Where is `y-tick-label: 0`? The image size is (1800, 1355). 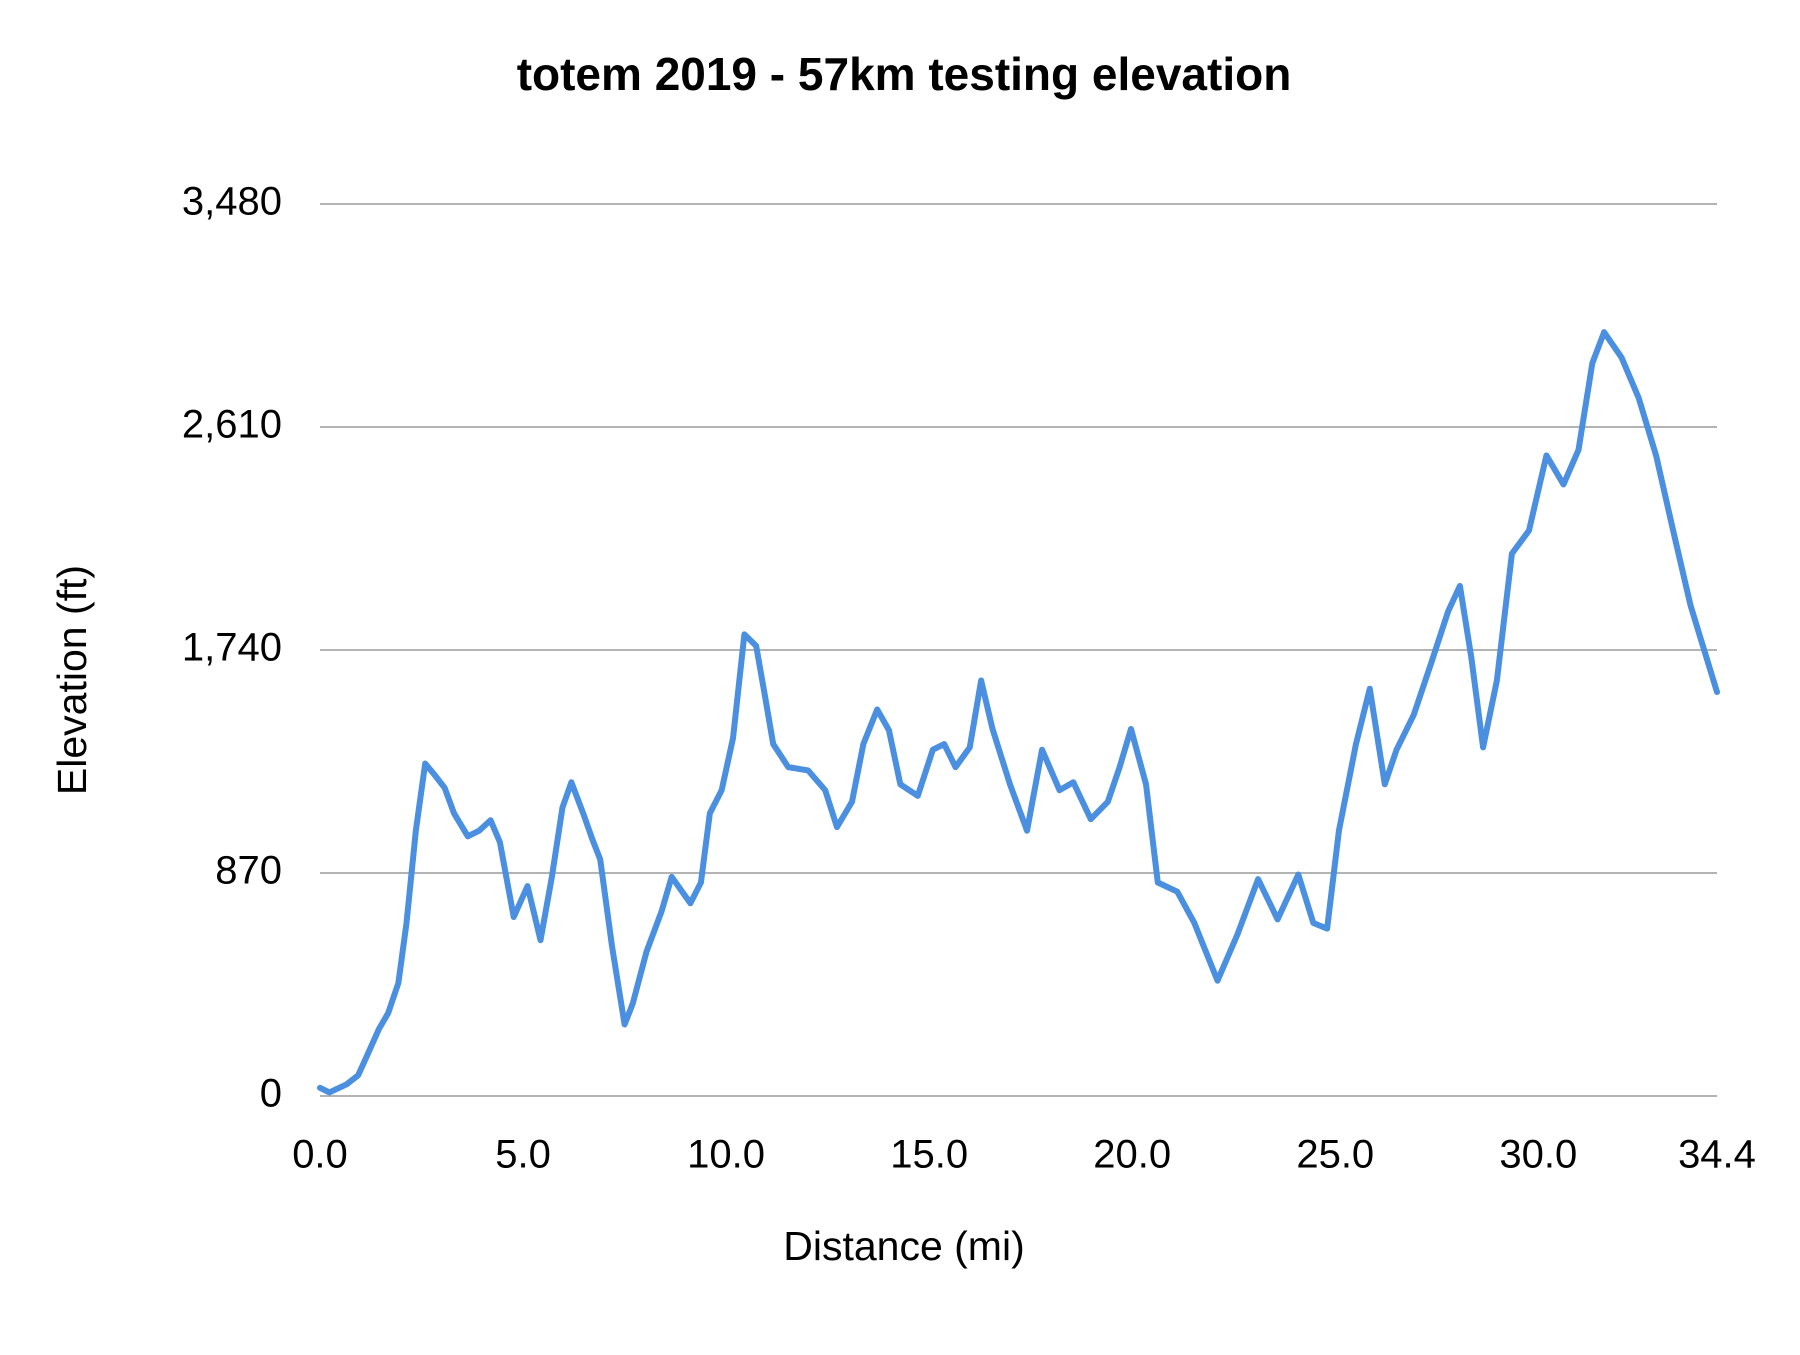 y-tick-label: 0 is located at coordinates (271, 1094).